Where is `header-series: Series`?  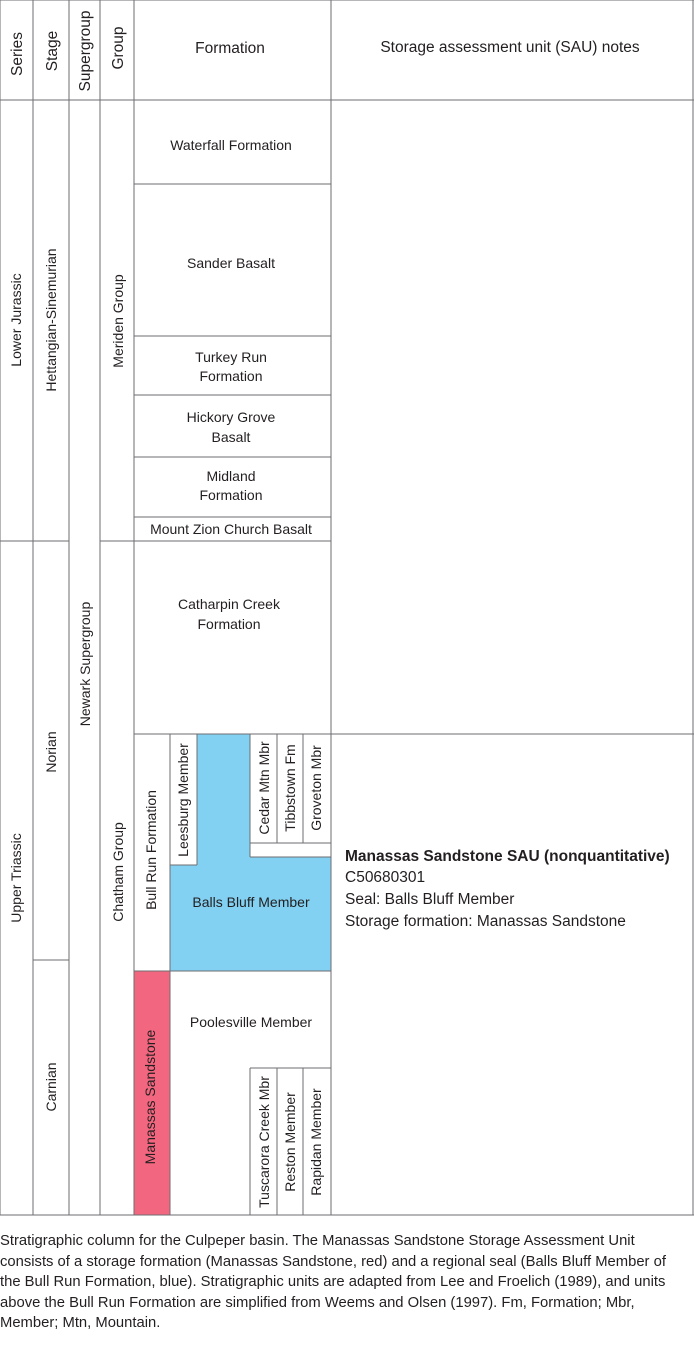
header-series: Series is located at coordinates (17, 54).